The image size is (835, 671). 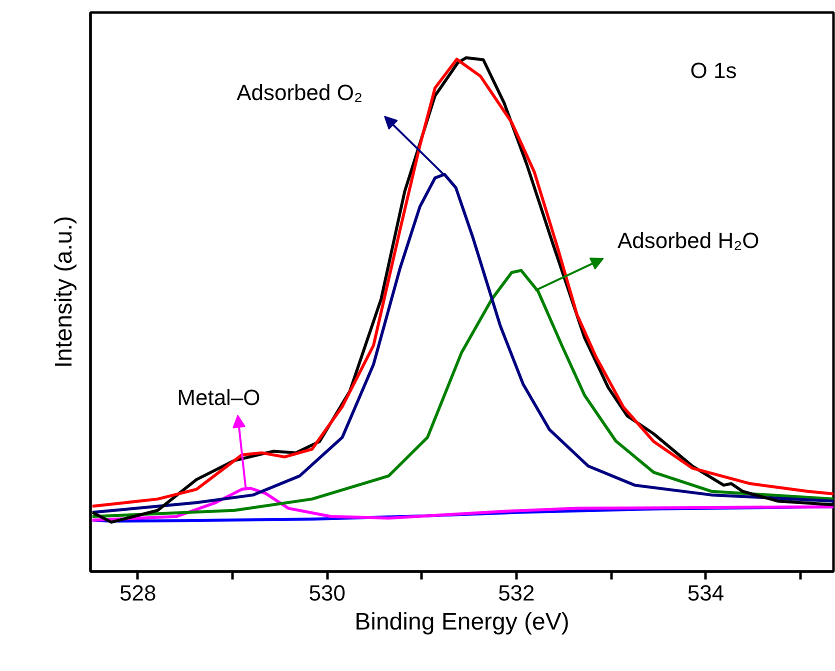 I want to click on annotation: Metal–O, so click(x=218, y=397).